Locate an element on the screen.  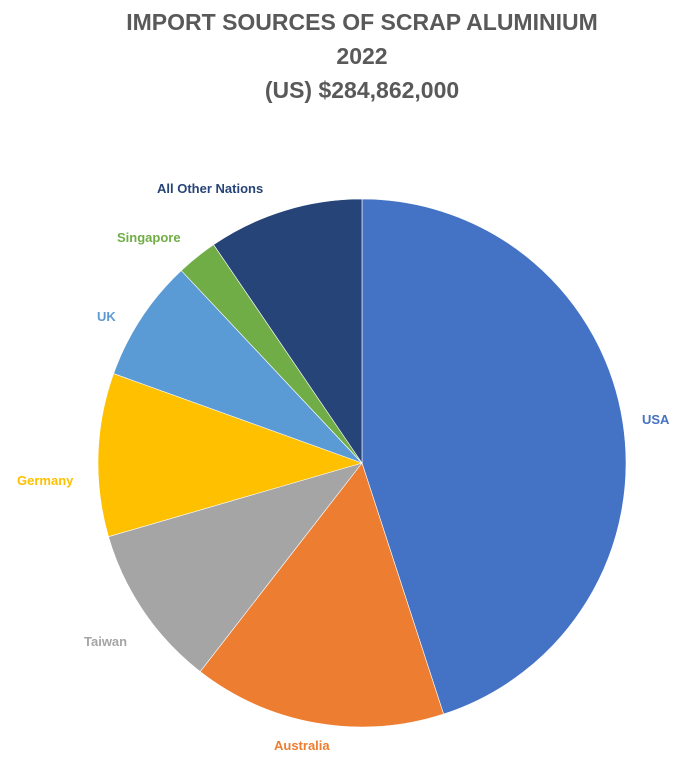
slice-label-germany: Germany is located at coordinates (45, 480).